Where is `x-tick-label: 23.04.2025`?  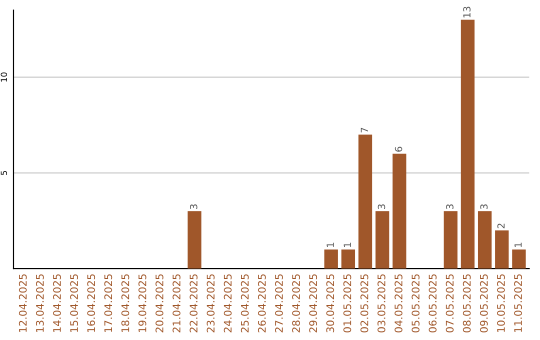
x-tick-label: 23.04.2025 is located at coordinates (210, 303).